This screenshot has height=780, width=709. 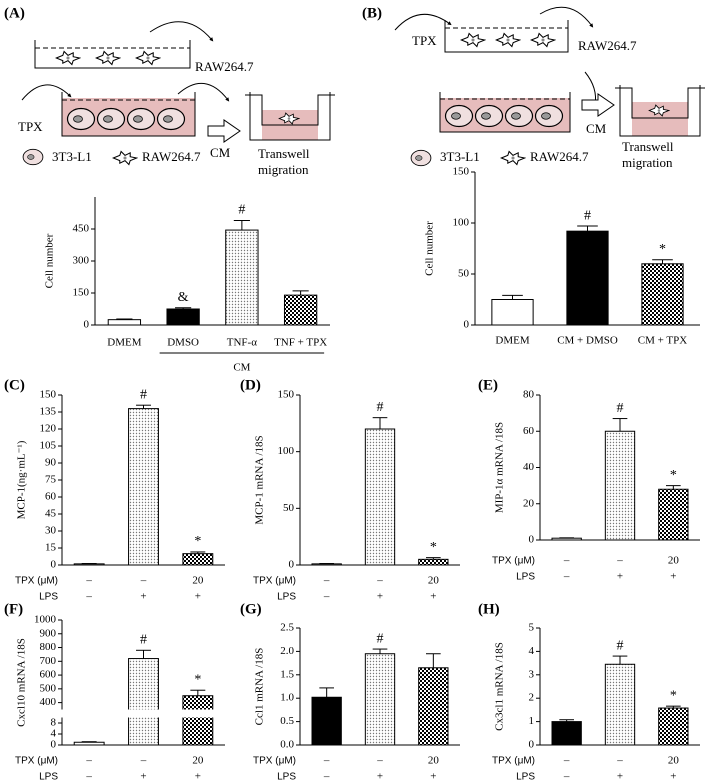 I want to click on y-axis-label: Ccl1 mRNA /18S, so click(x=260, y=687).